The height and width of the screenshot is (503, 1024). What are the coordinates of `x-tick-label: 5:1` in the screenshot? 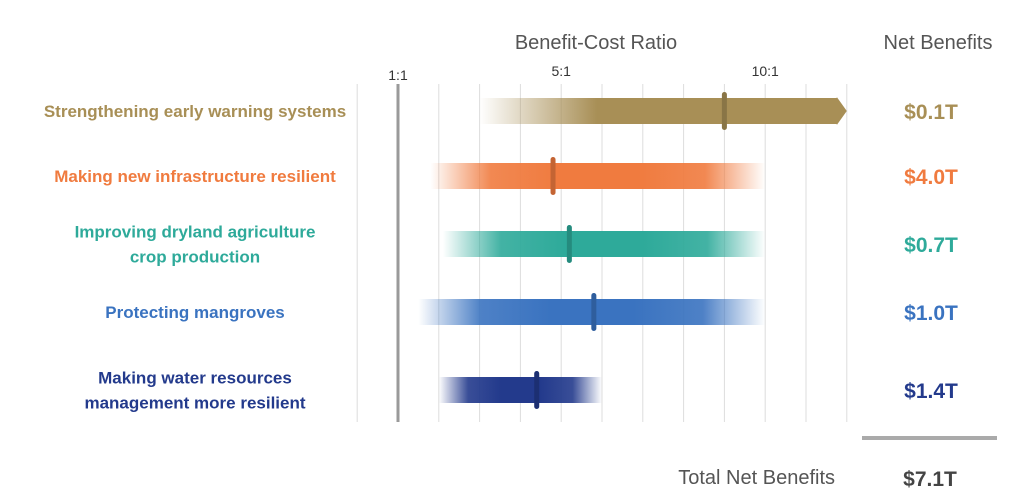 It's located at (561, 71).